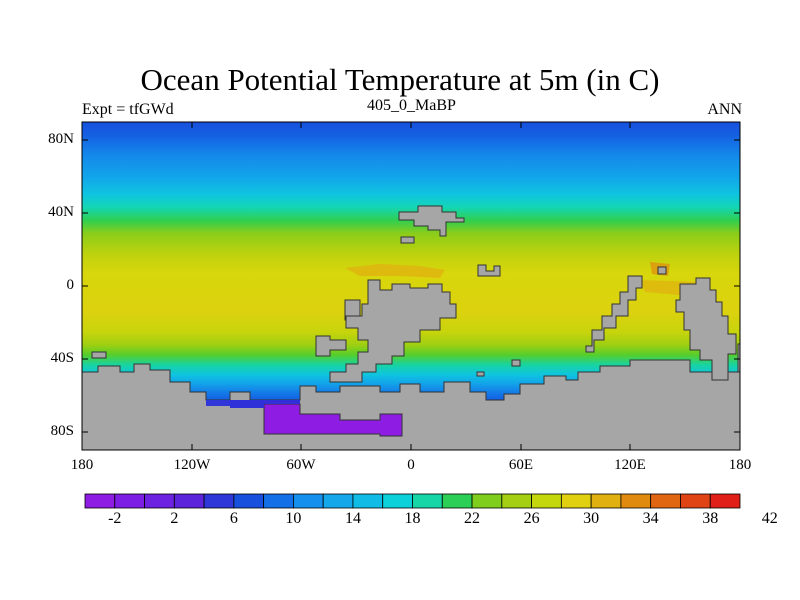  I want to click on lat-label: 0, so click(70, 285).